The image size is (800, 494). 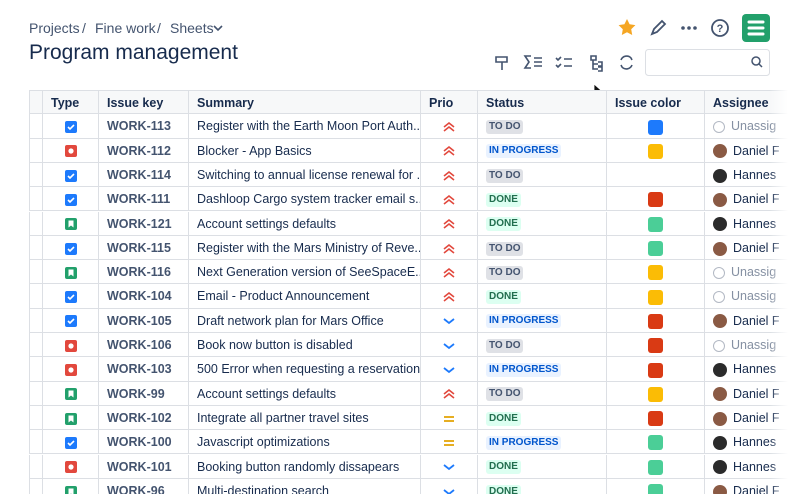 I want to click on issue-key: WORK-116, so click(x=139, y=272).